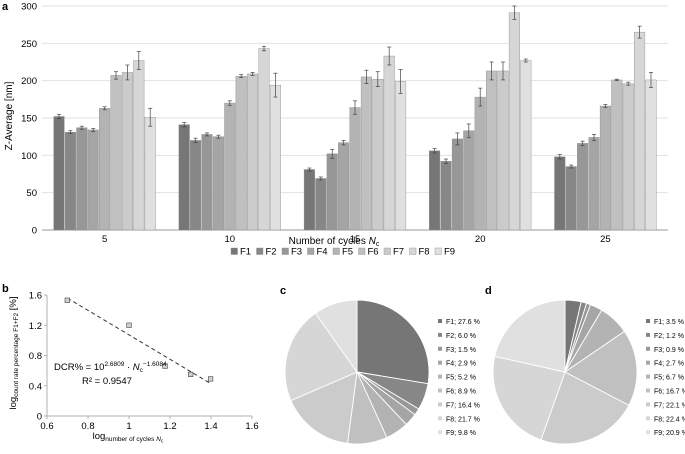  What do you see at coordinates (107, 381) in the screenshot?
I see `scatter-r-squared: R² = 0.9547` at bounding box center [107, 381].